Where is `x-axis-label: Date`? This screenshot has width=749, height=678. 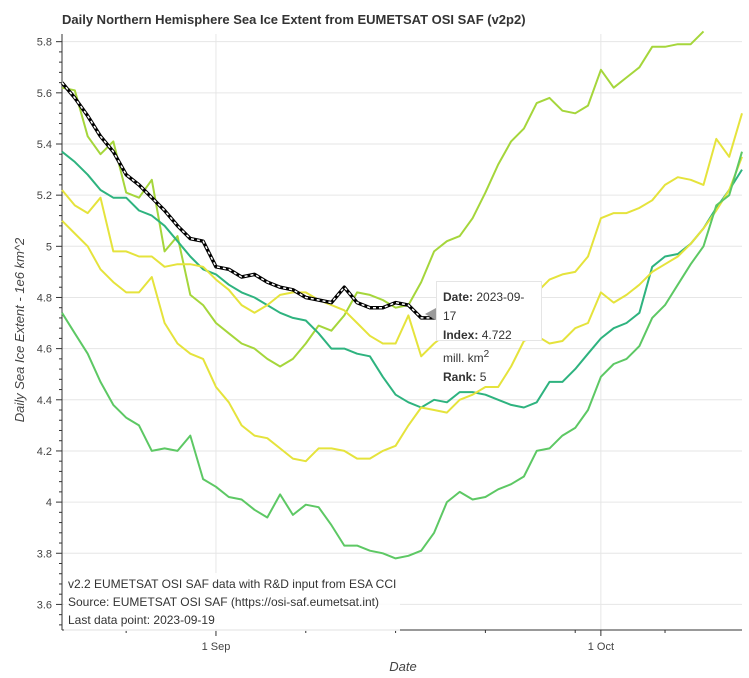
x-axis-label: Date is located at coordinates (402, 666).